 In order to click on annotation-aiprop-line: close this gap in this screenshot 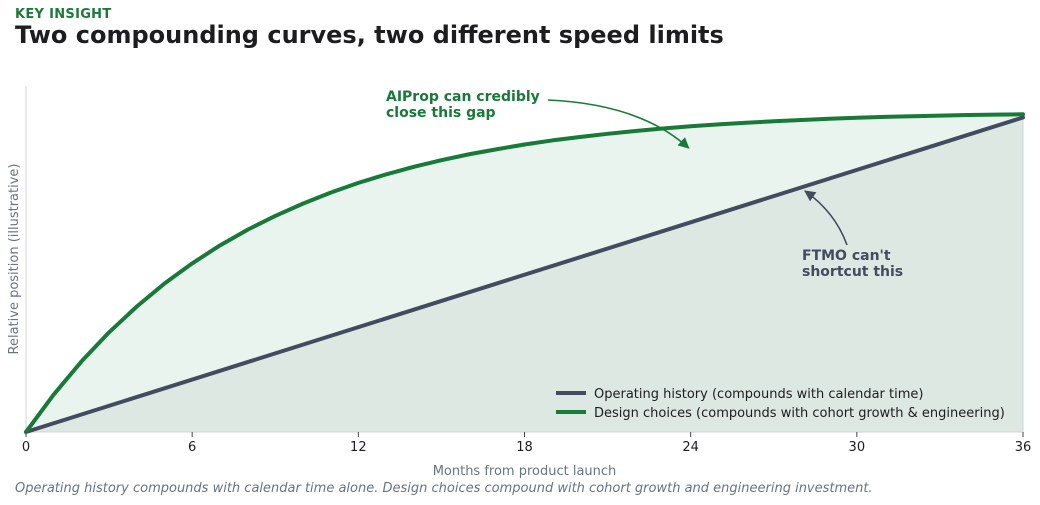, I will do `click(441, 113)`.